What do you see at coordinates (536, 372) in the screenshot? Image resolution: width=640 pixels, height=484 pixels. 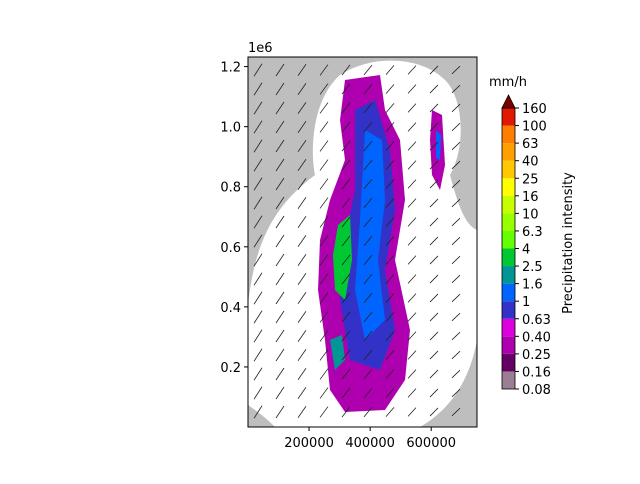 I see `colorbar-tick-label: 0.16` at bounding box center [536, 372].